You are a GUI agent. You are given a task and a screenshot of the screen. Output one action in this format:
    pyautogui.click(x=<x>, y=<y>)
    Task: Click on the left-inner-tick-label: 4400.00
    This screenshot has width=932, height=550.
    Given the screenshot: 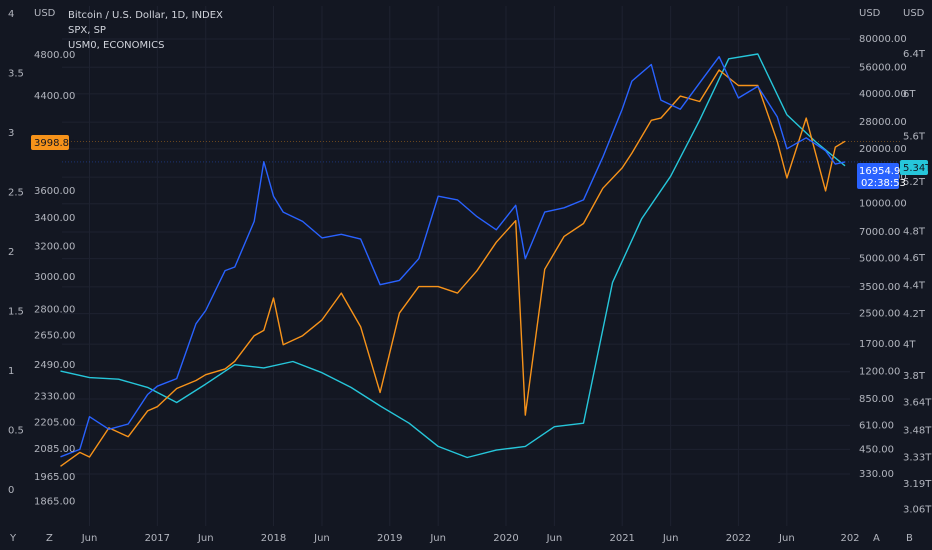 What is the action you would take?
    pyautogui.click(x=54, y=96)
    